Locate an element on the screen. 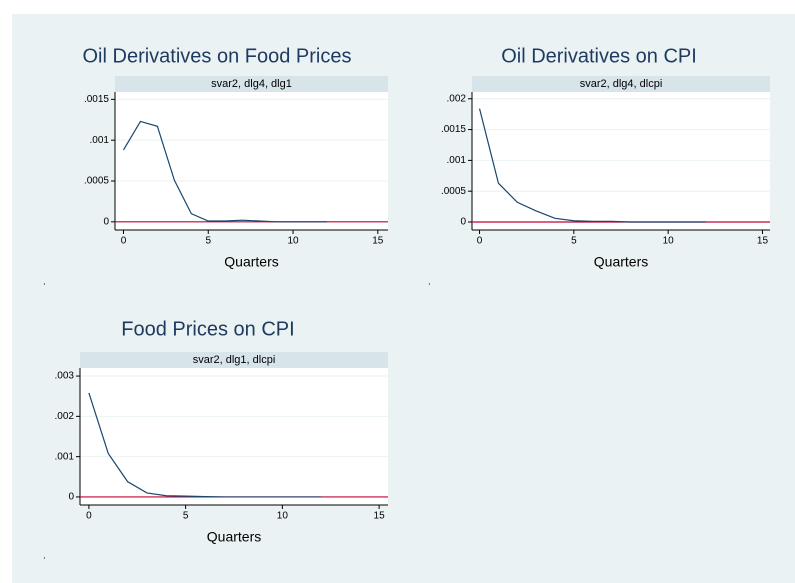  panel-title: Oil Derivatives on CPI is located at coordinates (599, 56).